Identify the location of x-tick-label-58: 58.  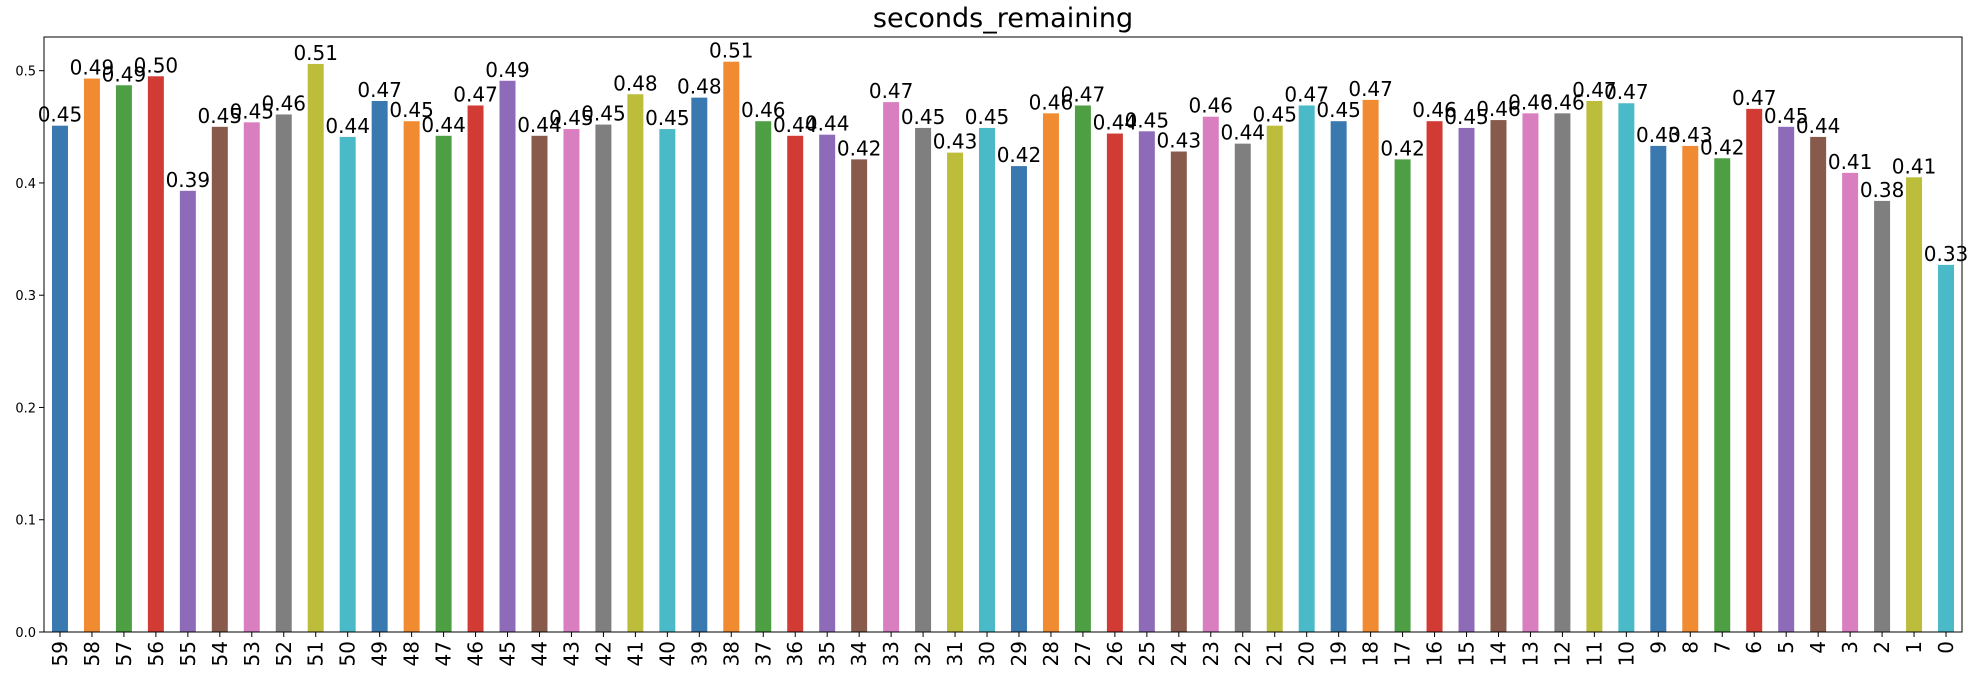
(92, 653).